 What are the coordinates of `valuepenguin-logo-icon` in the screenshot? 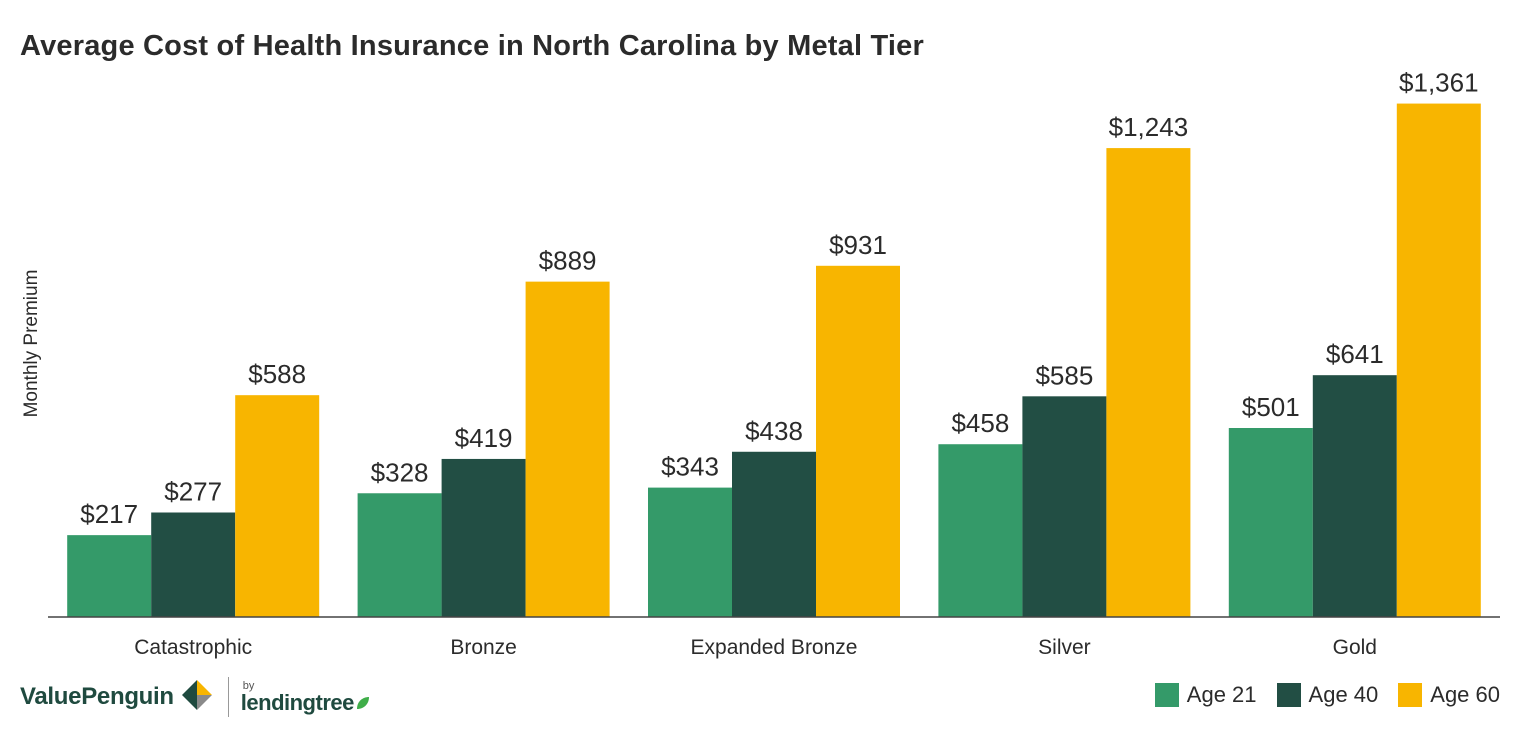 It's located at (196, 695).